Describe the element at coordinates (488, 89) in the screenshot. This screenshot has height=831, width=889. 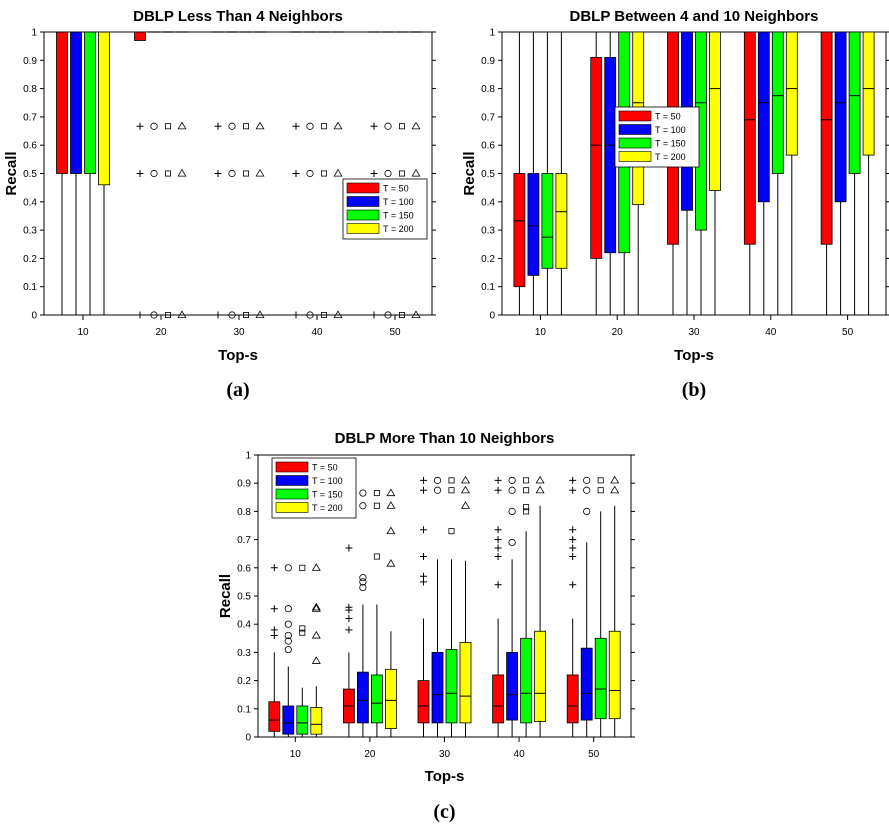
I see `y-tick-label: 0.8` at that location.